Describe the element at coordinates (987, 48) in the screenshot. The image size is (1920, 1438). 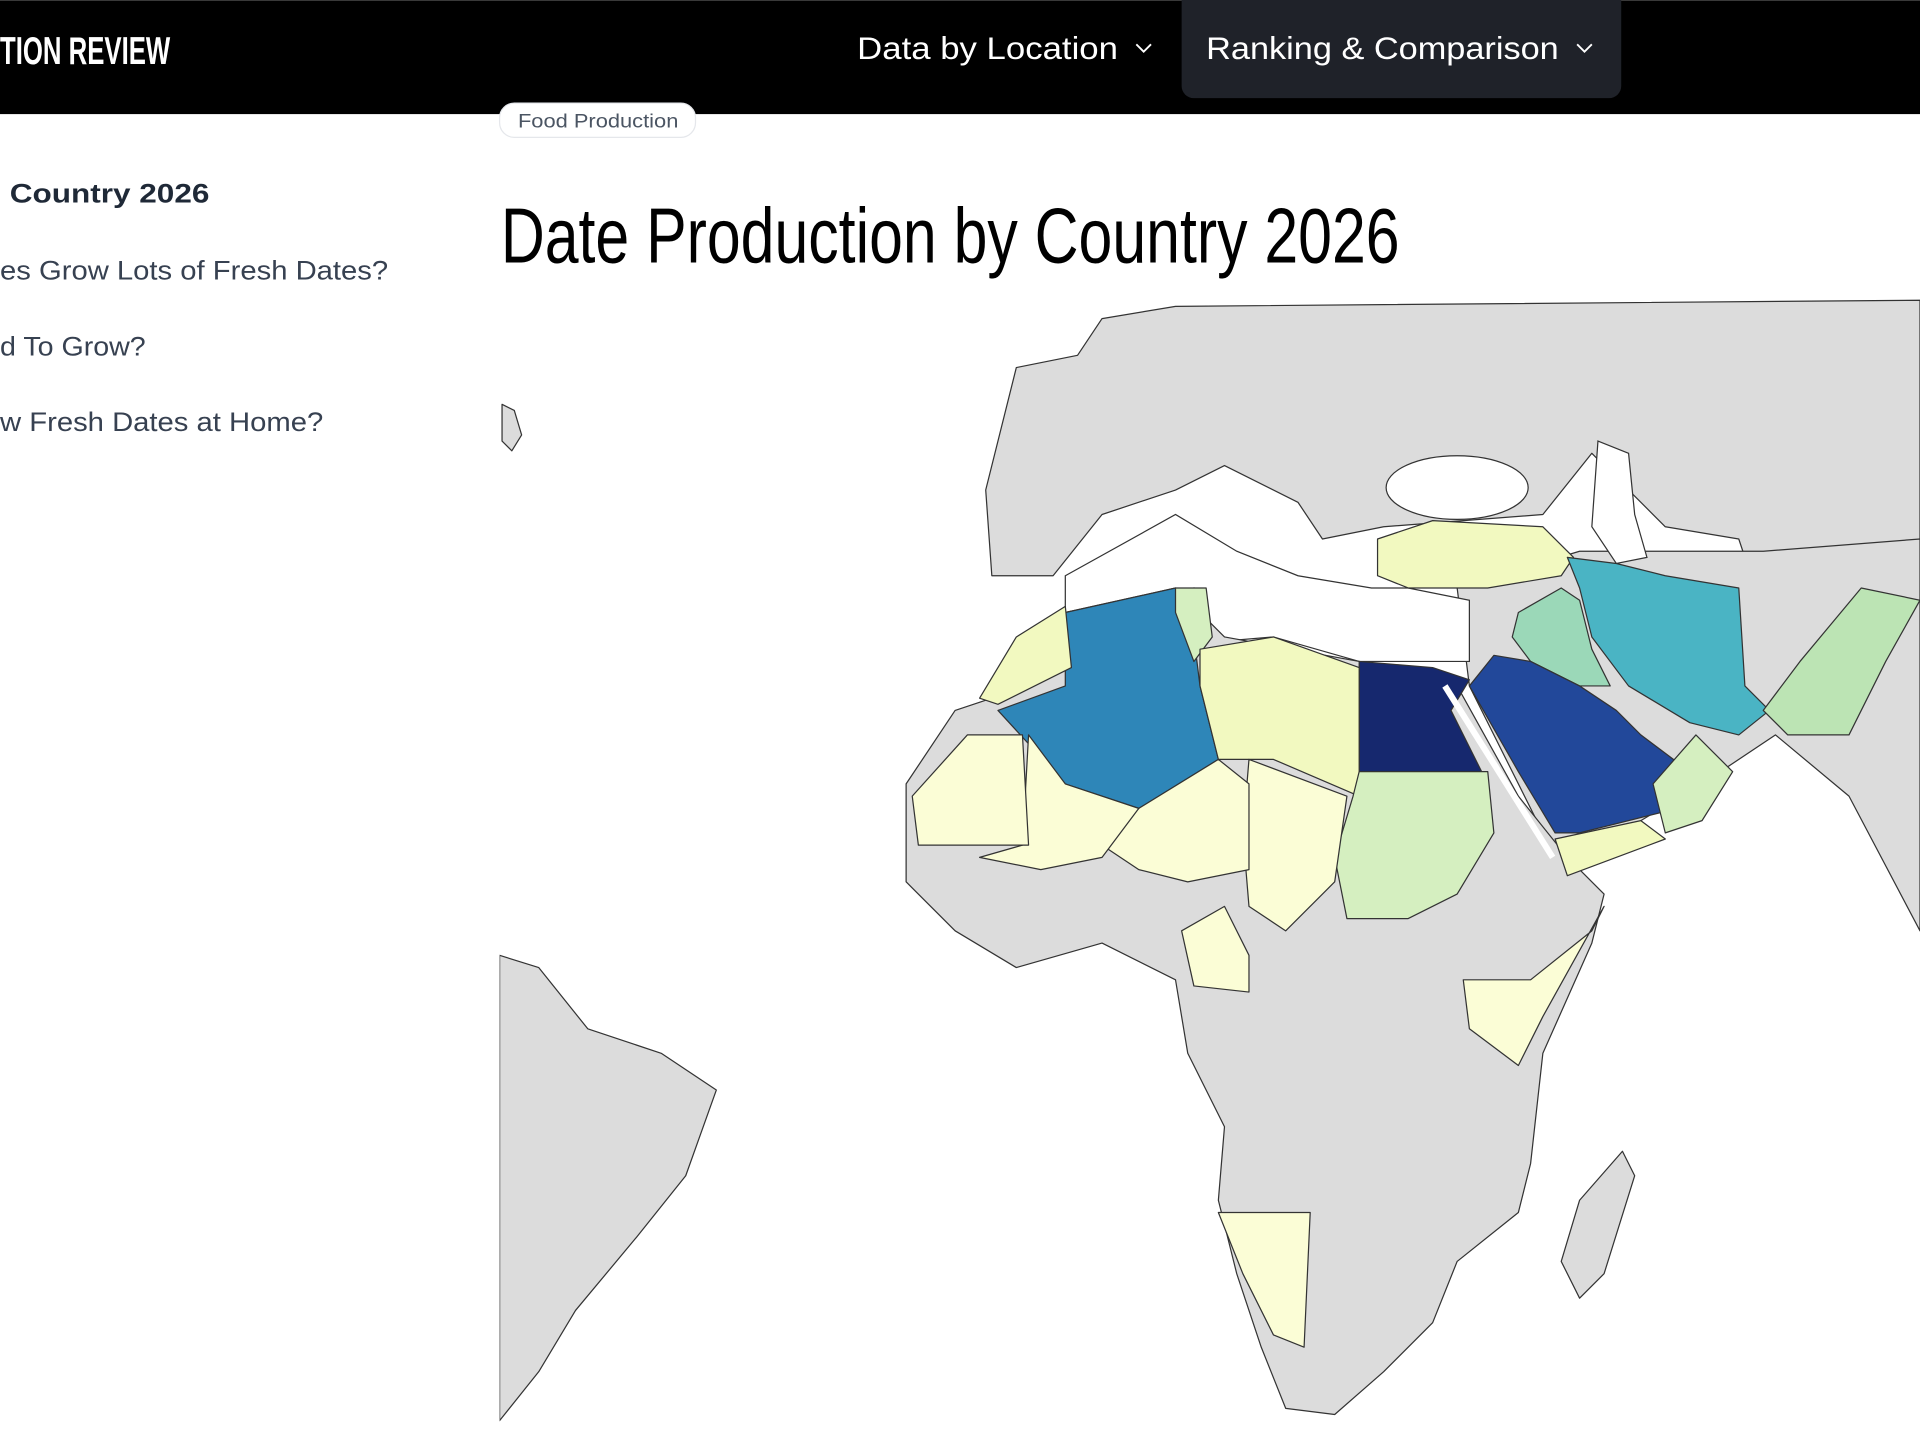
I see `nav-item: Data by Location` at that location.